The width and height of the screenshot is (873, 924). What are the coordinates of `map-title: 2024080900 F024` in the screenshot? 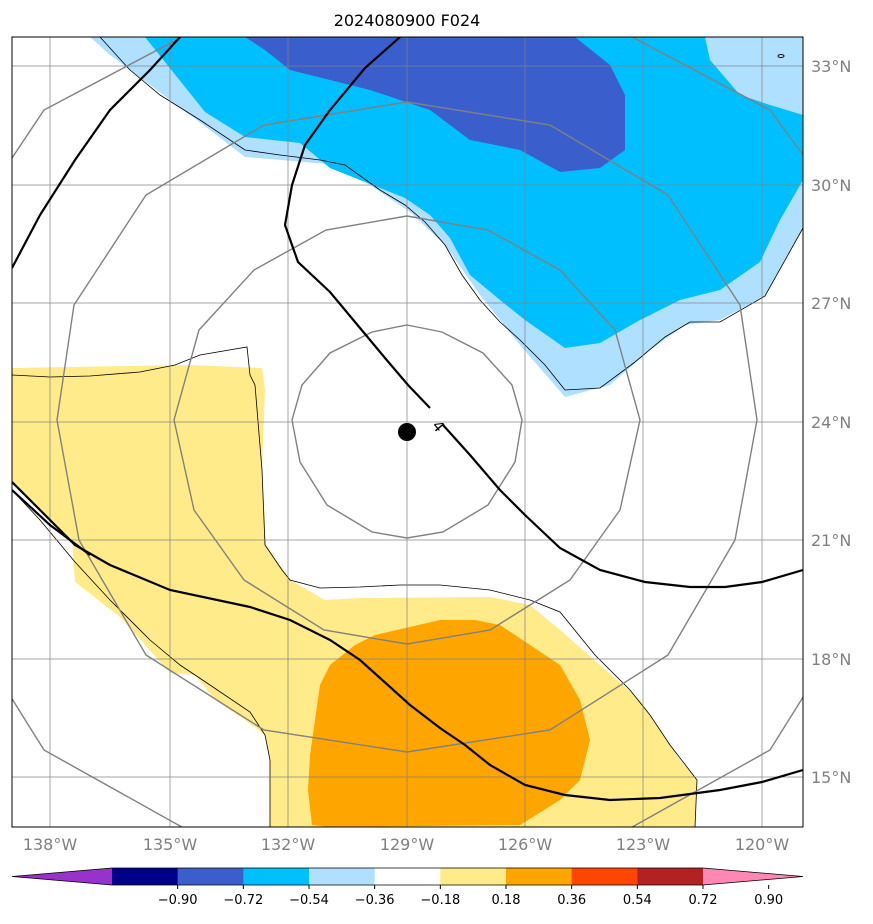 It's located at (407, 20).